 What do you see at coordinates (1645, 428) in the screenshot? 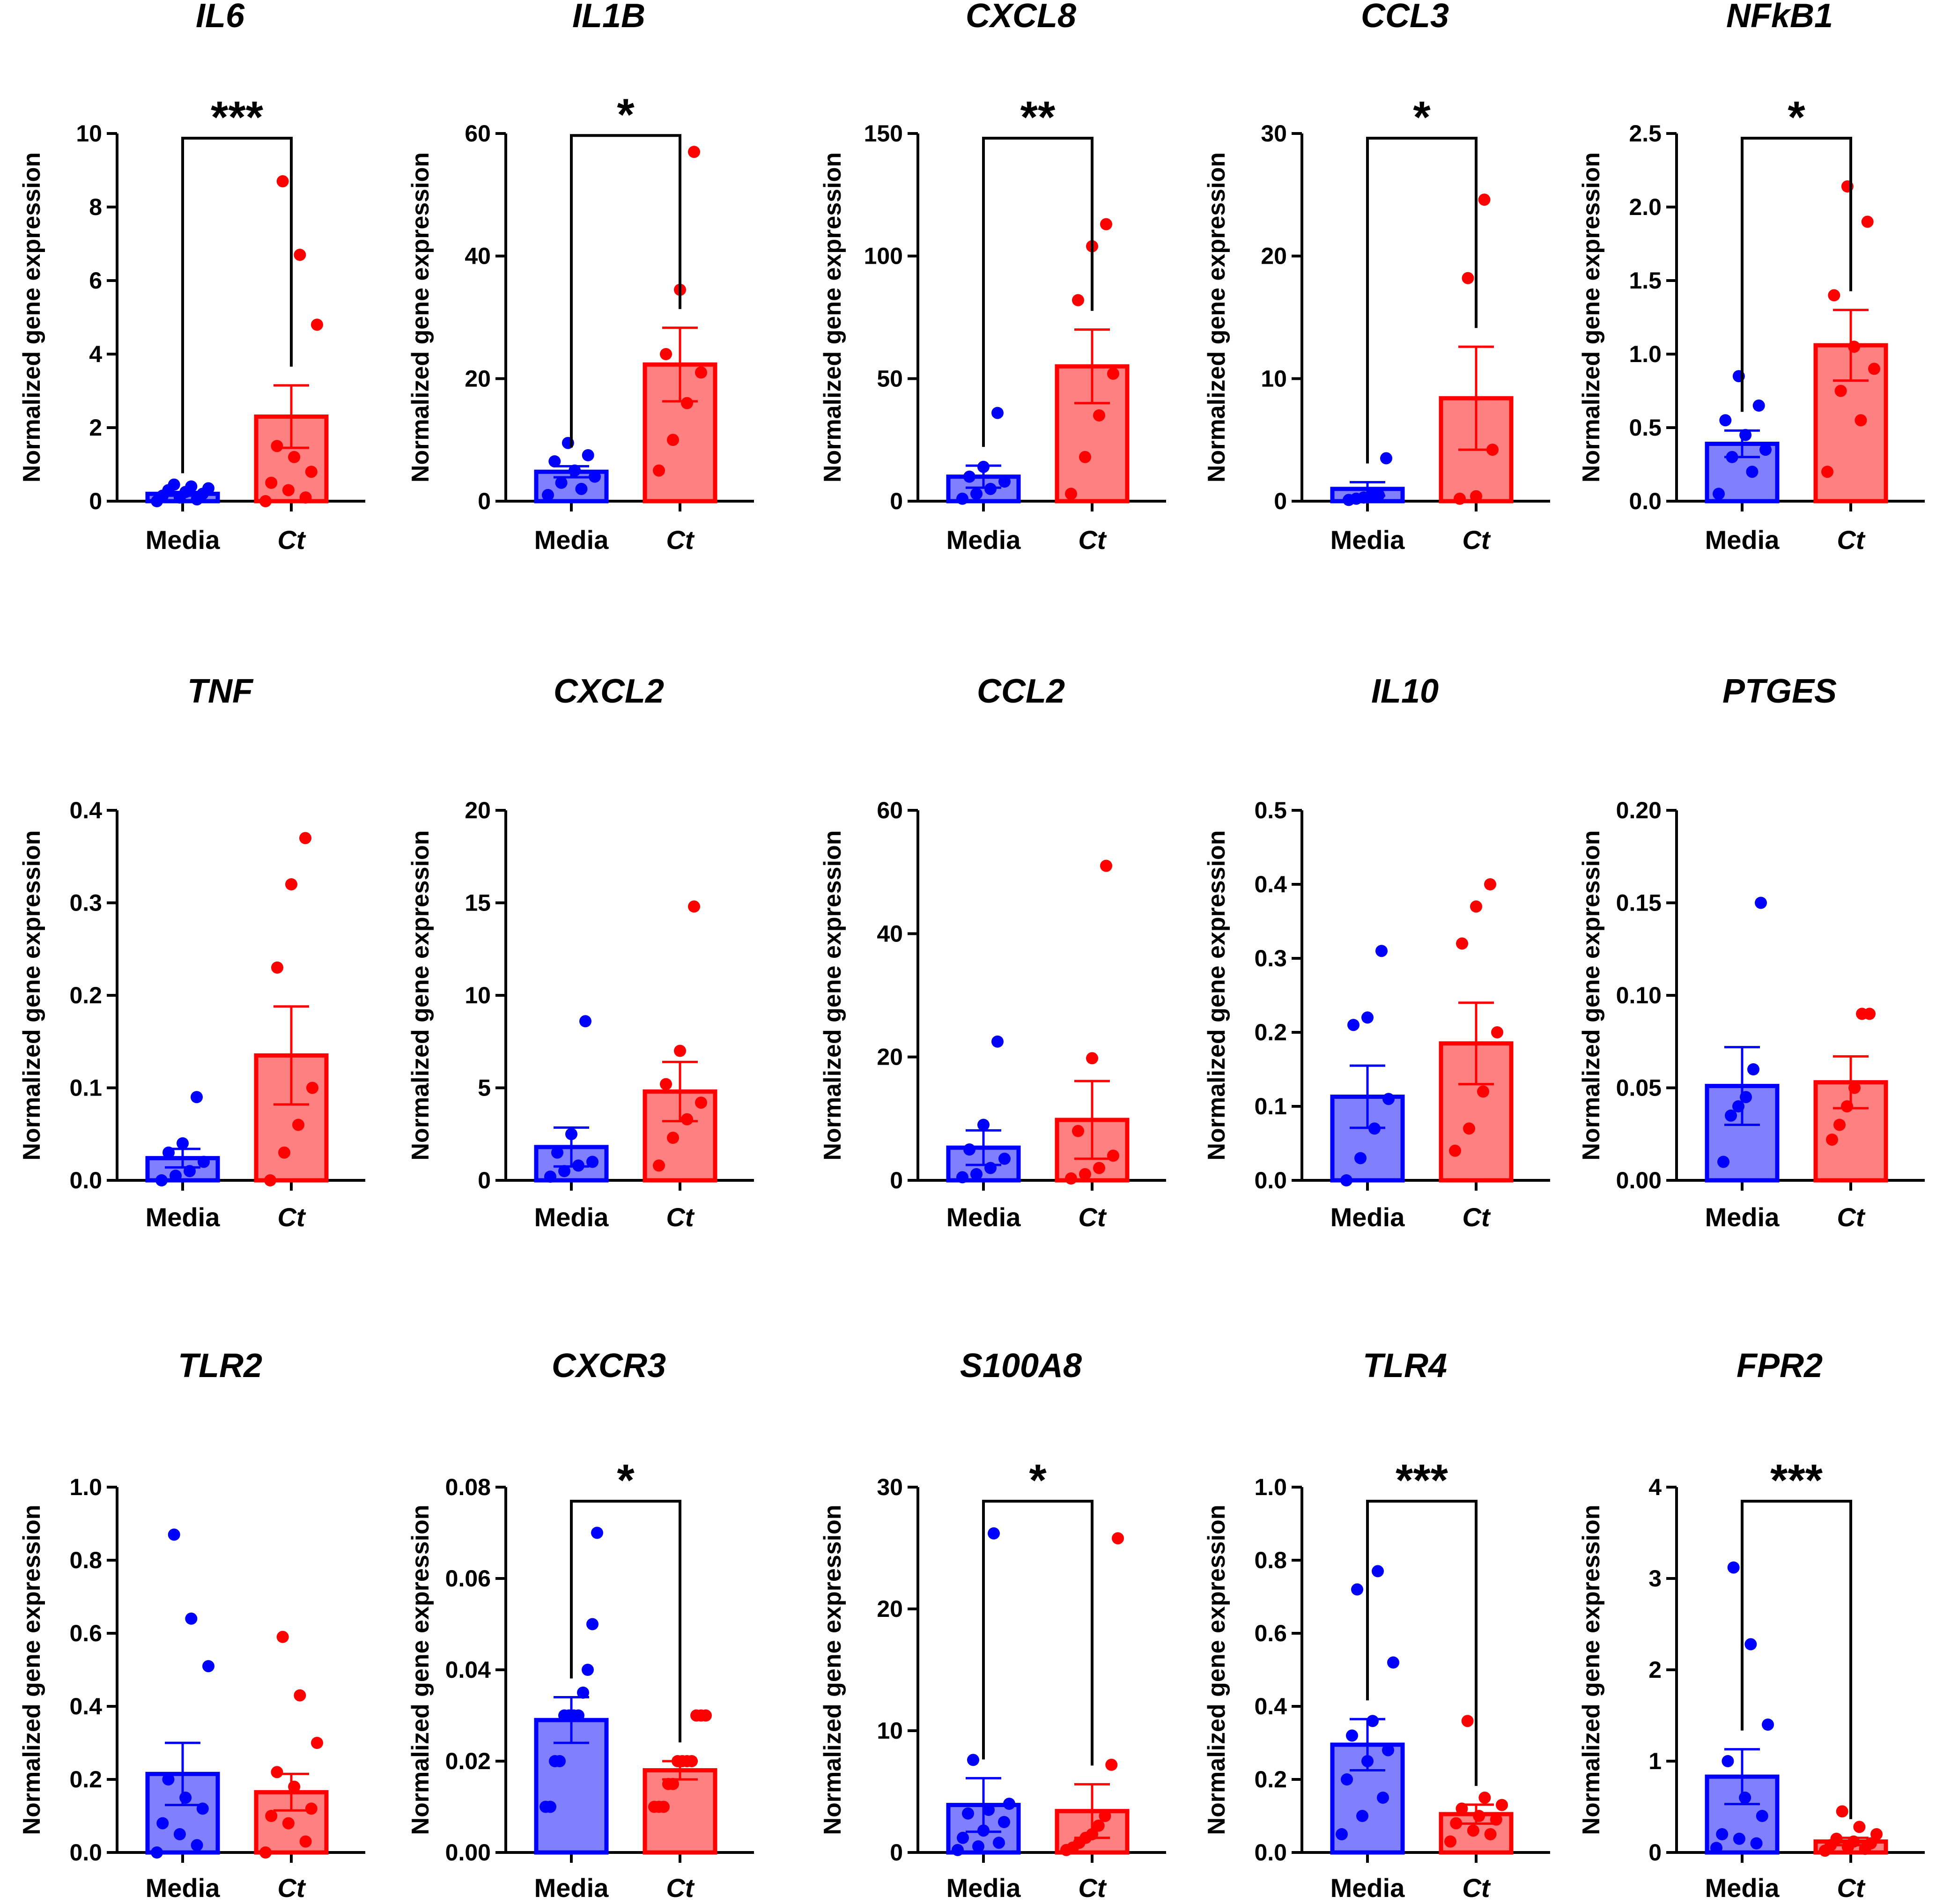
I see `y-tick-label: 0.5` at bounding box center [1645, 428].